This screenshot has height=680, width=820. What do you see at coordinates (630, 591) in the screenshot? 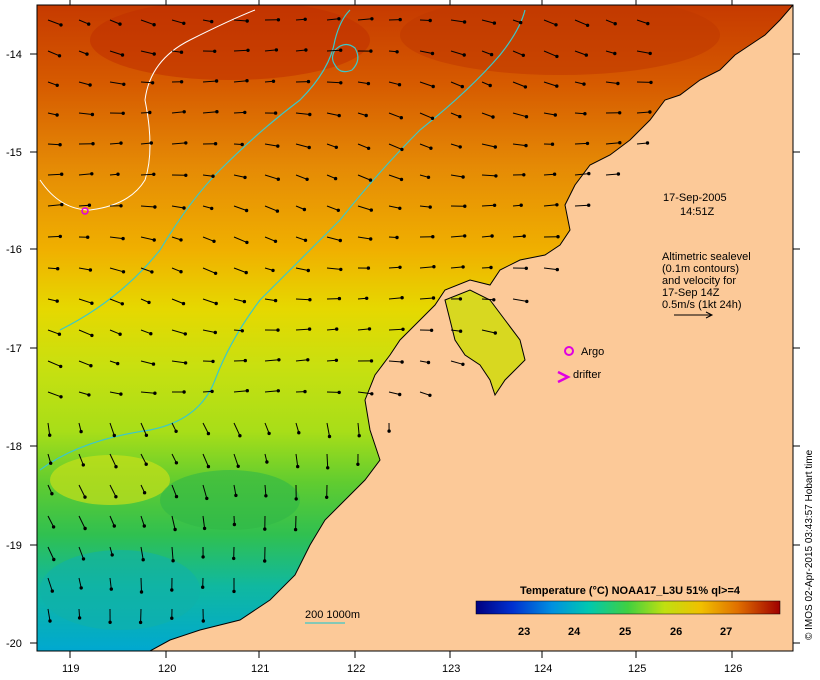
I see `colorbar-title: Temperature (°C) NOAA17_L3U 51% ql>=4` at bounding box center [630, 591].